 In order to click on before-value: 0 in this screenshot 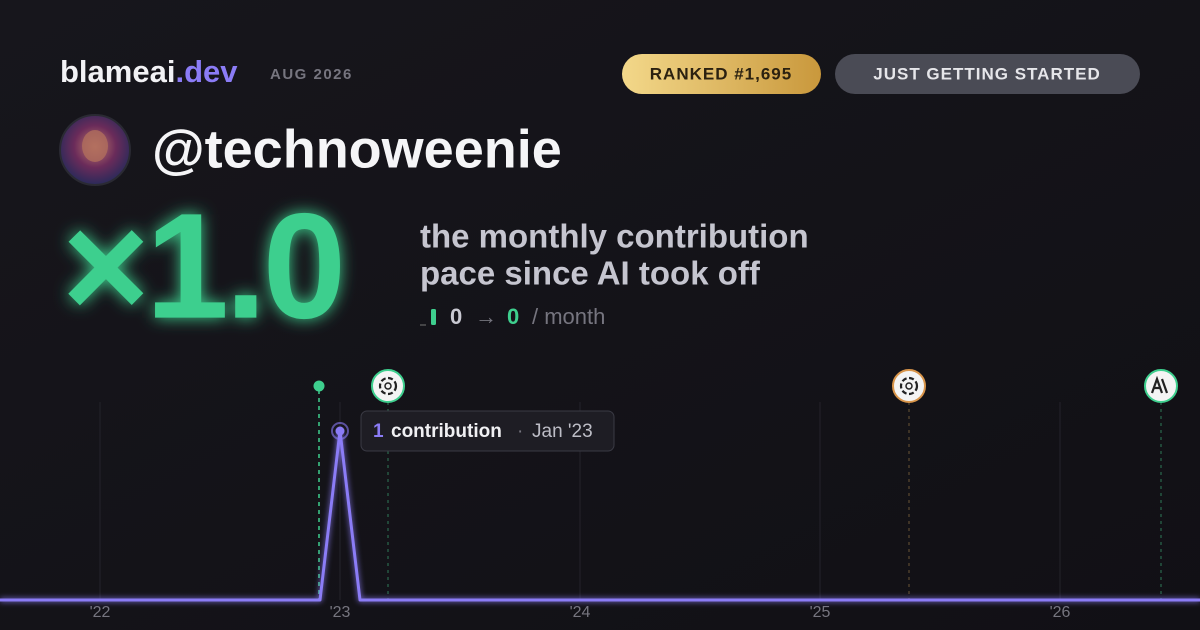, I will do `click(456, 316)`.